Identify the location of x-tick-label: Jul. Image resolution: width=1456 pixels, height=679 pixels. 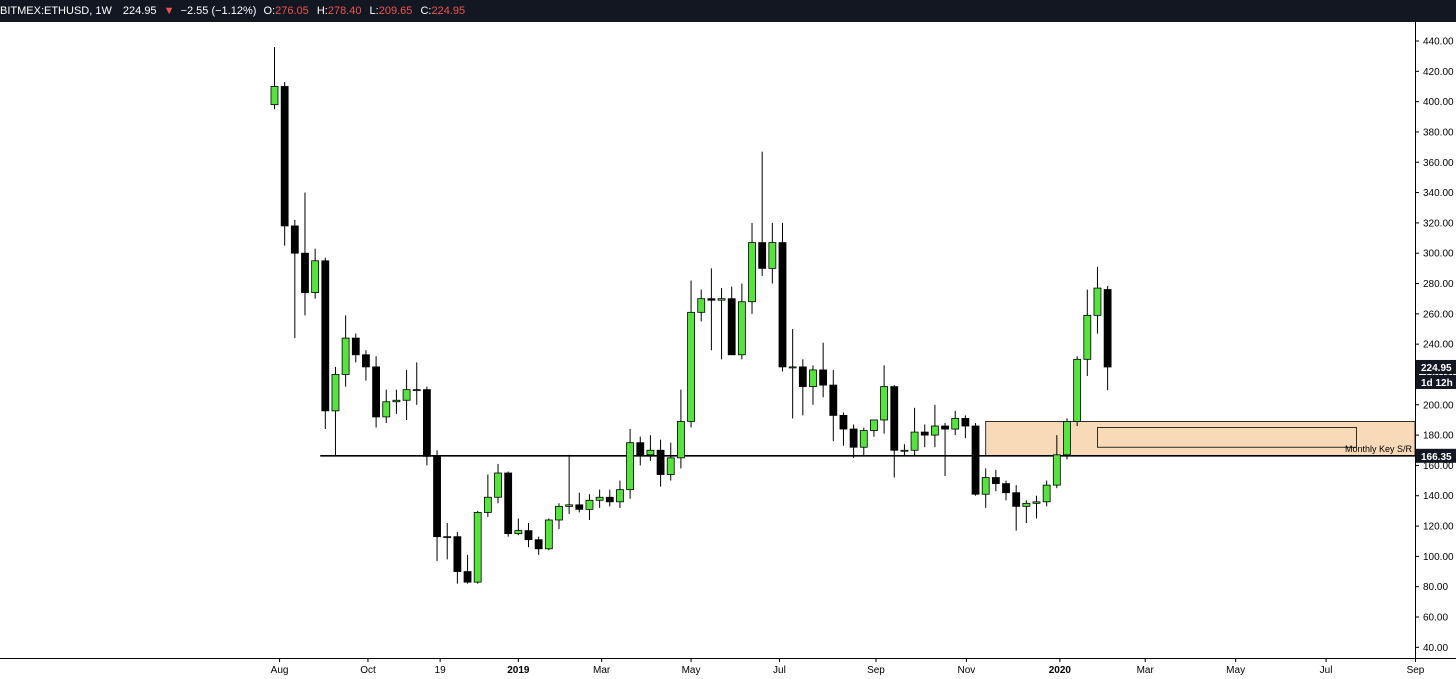
(779, 670).